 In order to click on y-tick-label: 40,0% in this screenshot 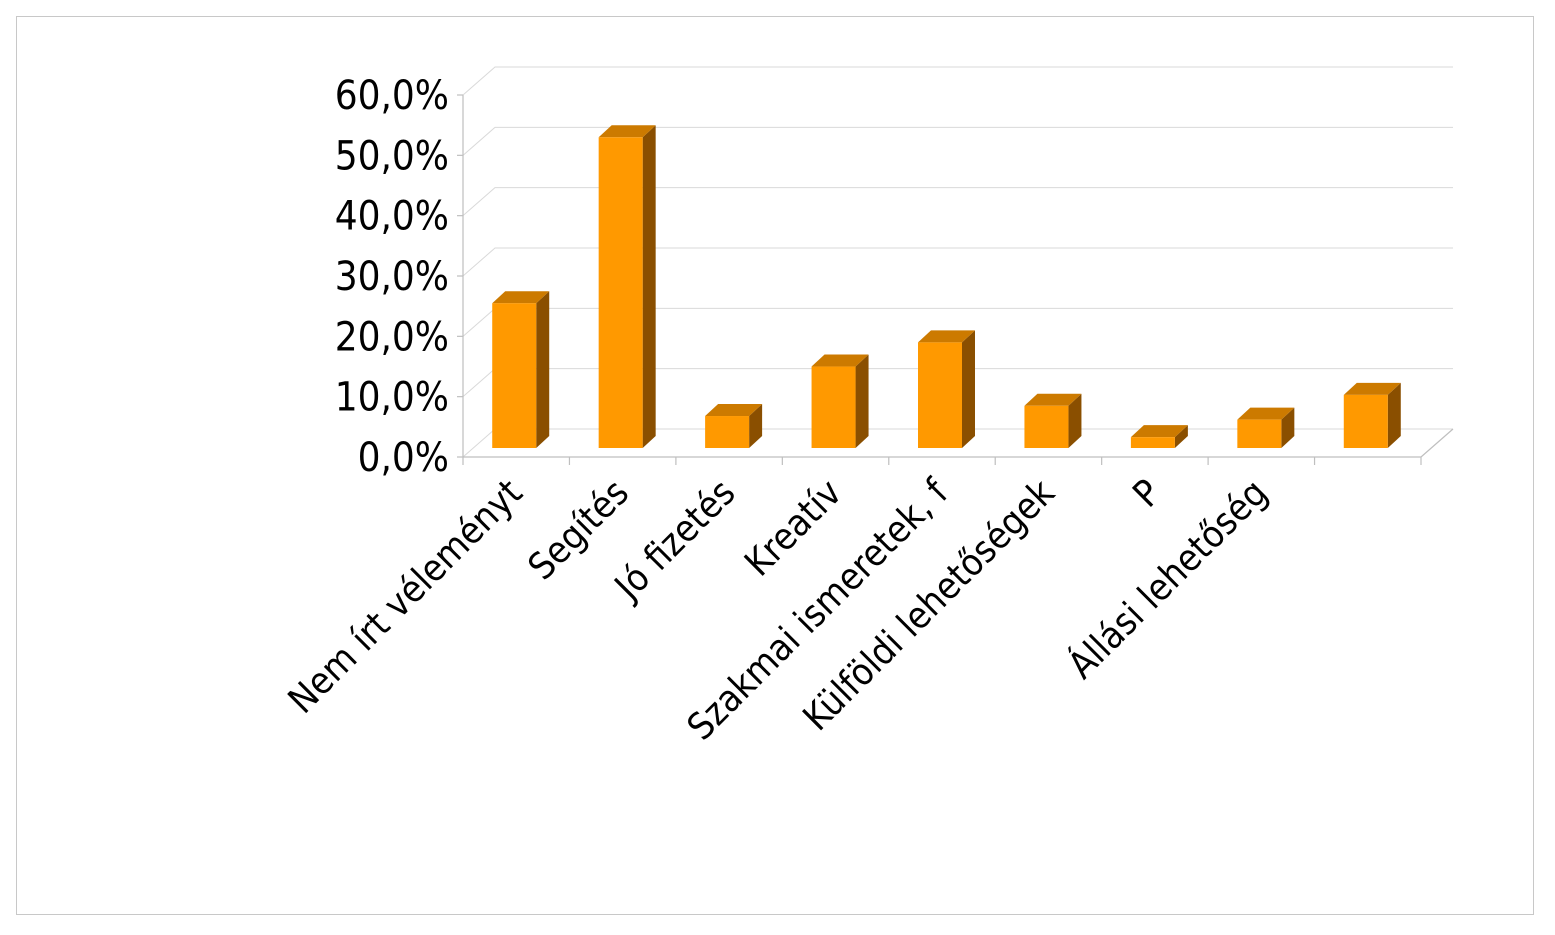, I will do `click(392, 217)`.